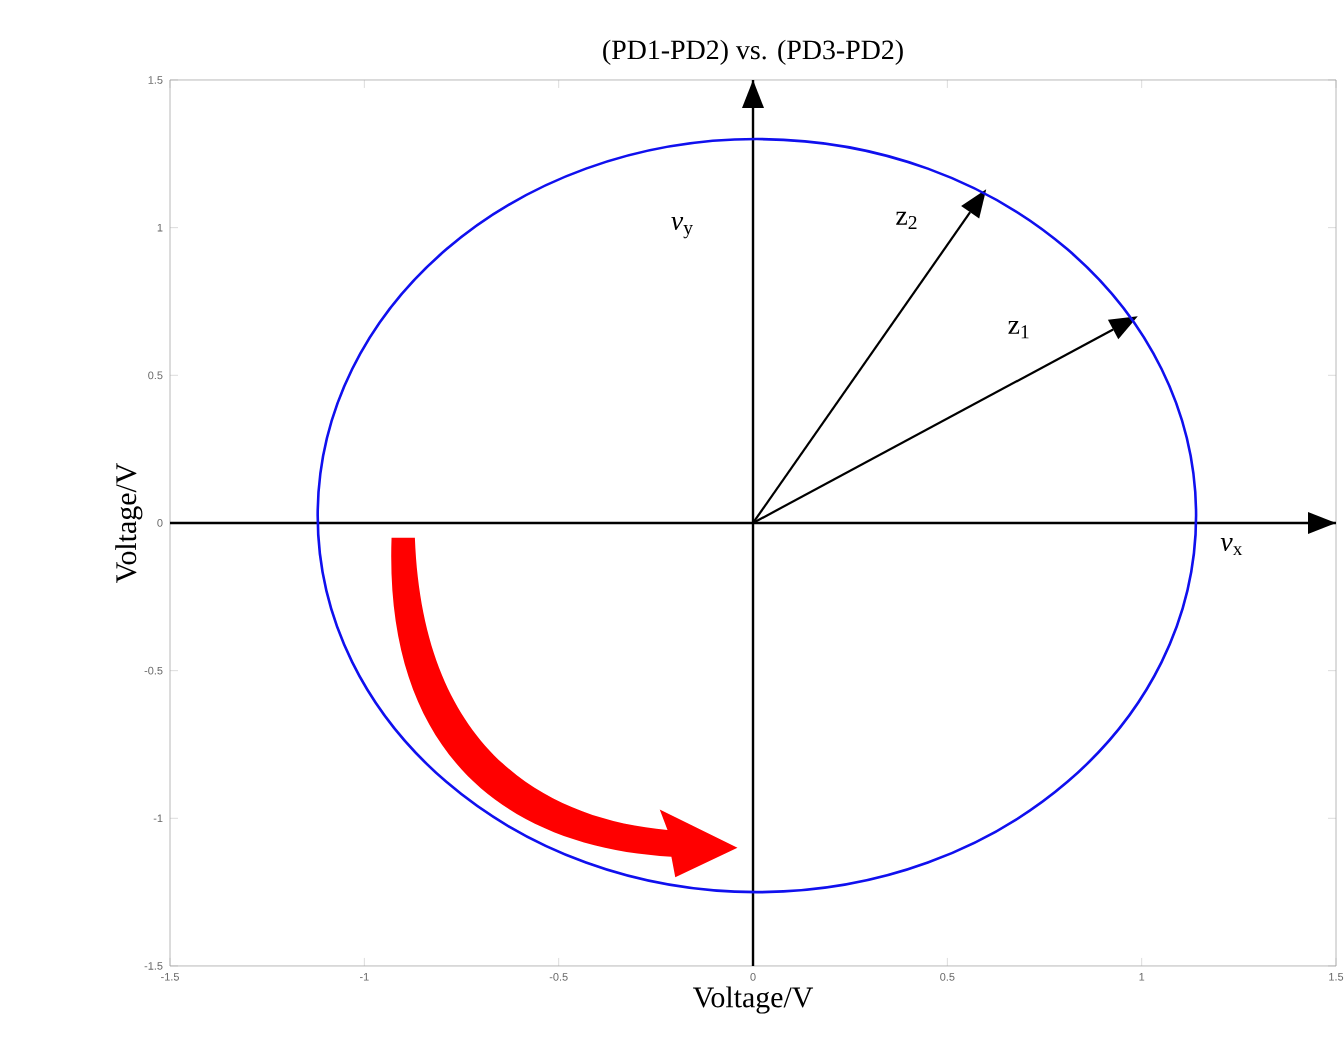 The height and width of the screenshot is (1052, 1344). Describe the element at coordinates (129, 522) in the screenshot. I see `y-axis-title: Voltage/V` at that location.